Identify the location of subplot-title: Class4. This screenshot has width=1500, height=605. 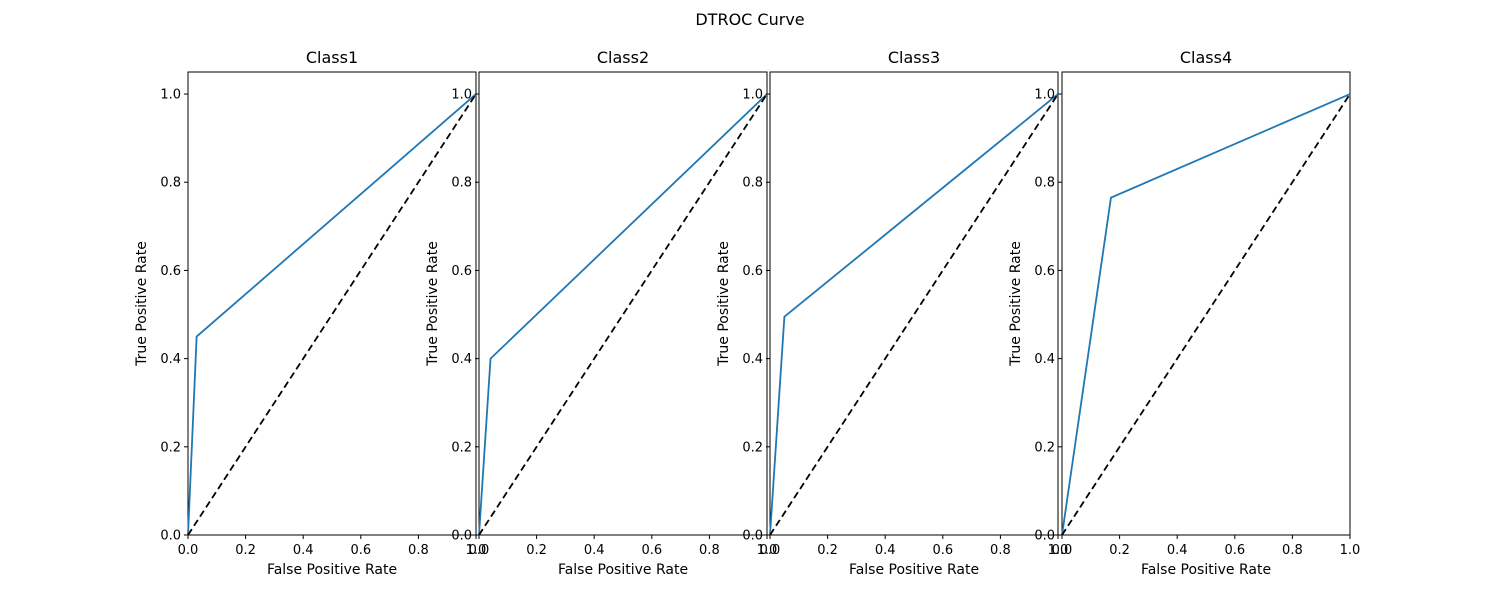
(1206, 57).